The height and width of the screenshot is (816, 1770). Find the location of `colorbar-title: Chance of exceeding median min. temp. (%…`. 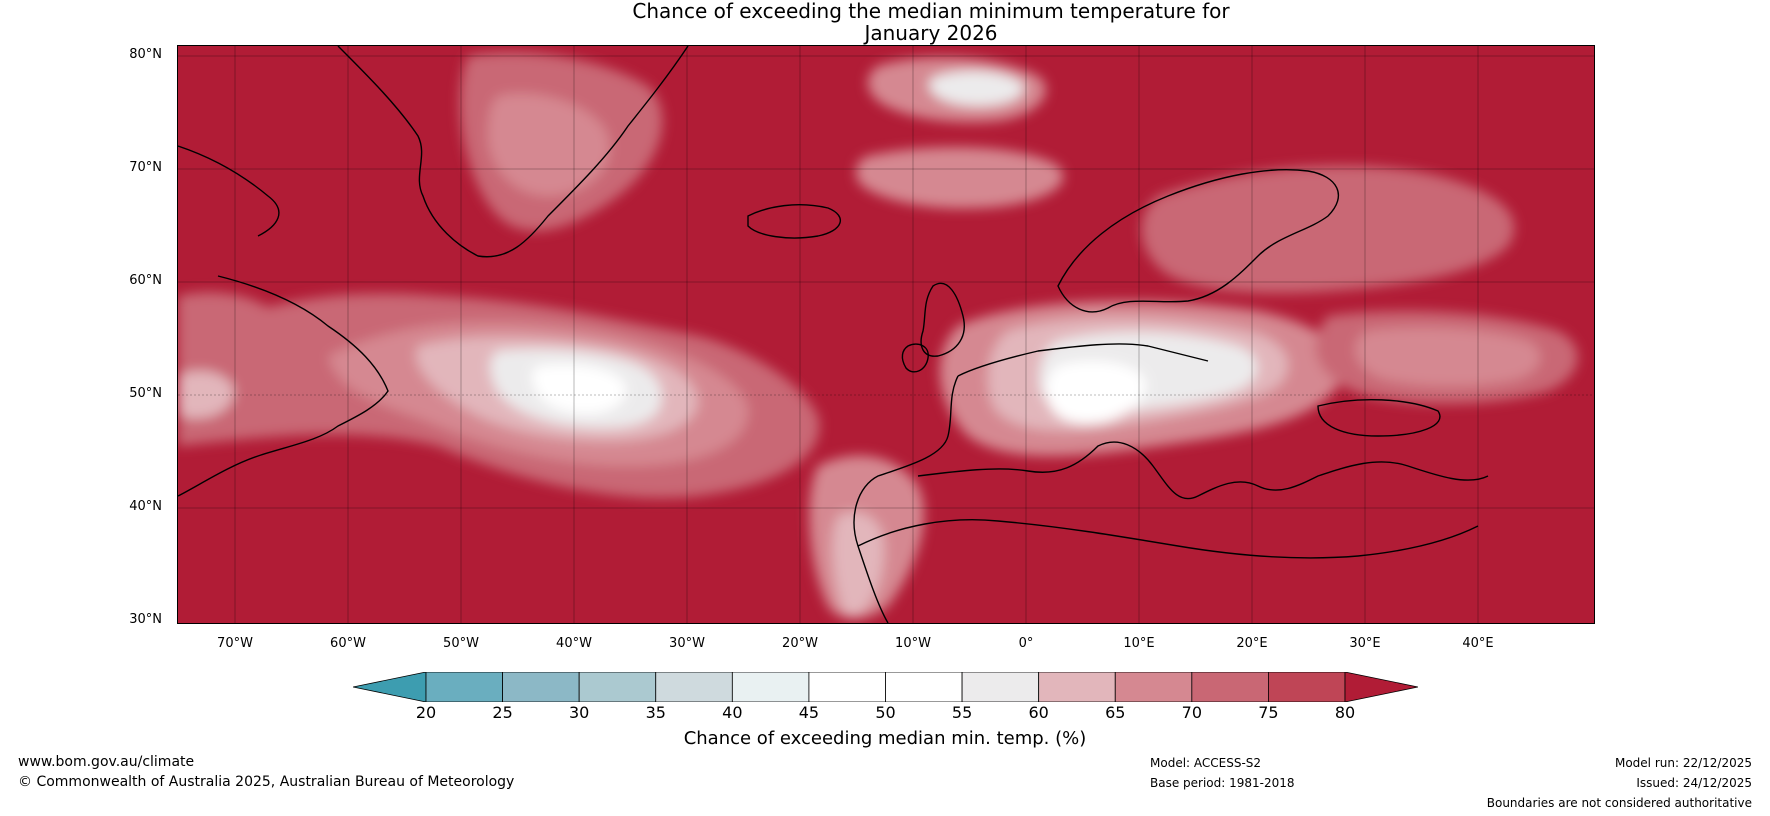

colorbar-title: Chance of exceeding median min. temp. (%… is located at coordinates (885, 738).